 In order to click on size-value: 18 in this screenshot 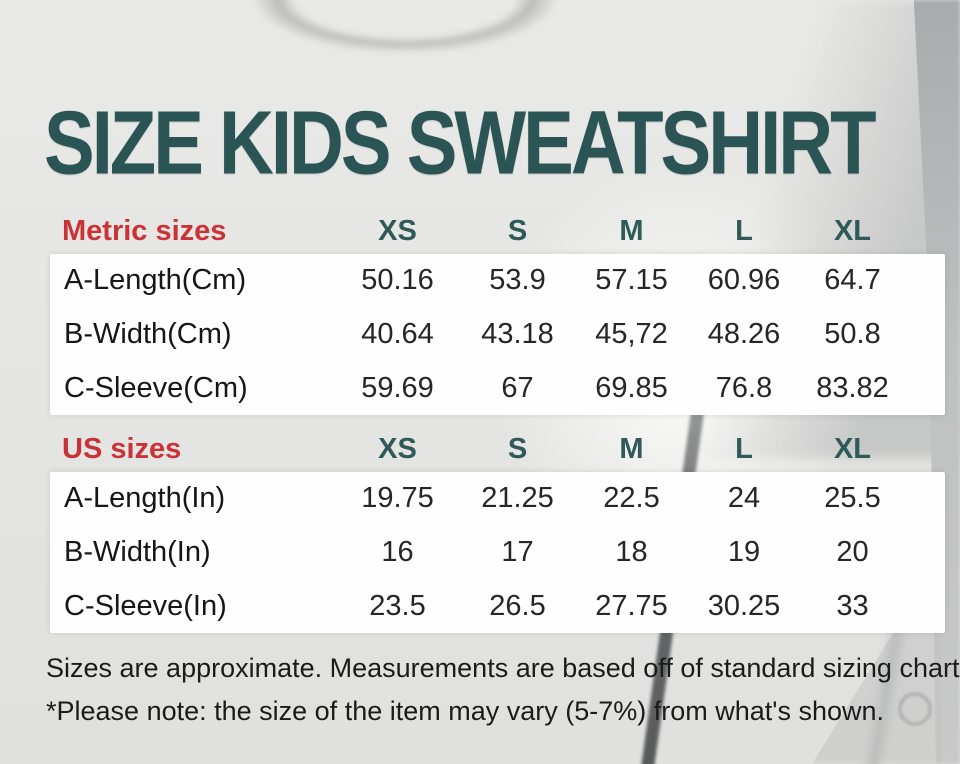, I will do `click(631, 551)`.